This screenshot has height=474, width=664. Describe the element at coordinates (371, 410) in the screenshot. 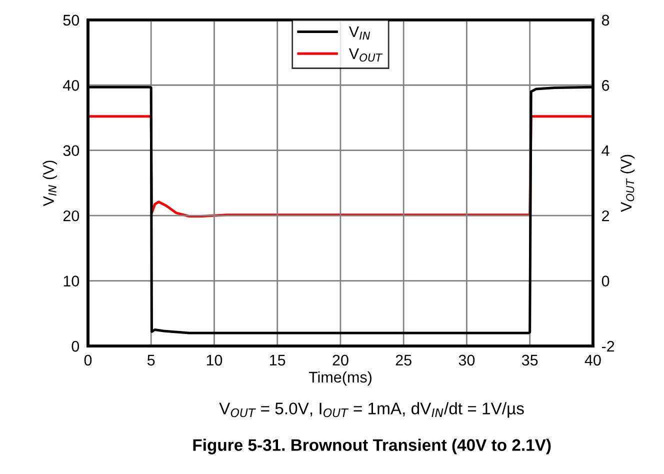

I see `text: V$_{OUT}$ = 5.0V, I$_{OUT}$ = 1mA, dV$_{IN}$/dt = 1V/µs` at that location.